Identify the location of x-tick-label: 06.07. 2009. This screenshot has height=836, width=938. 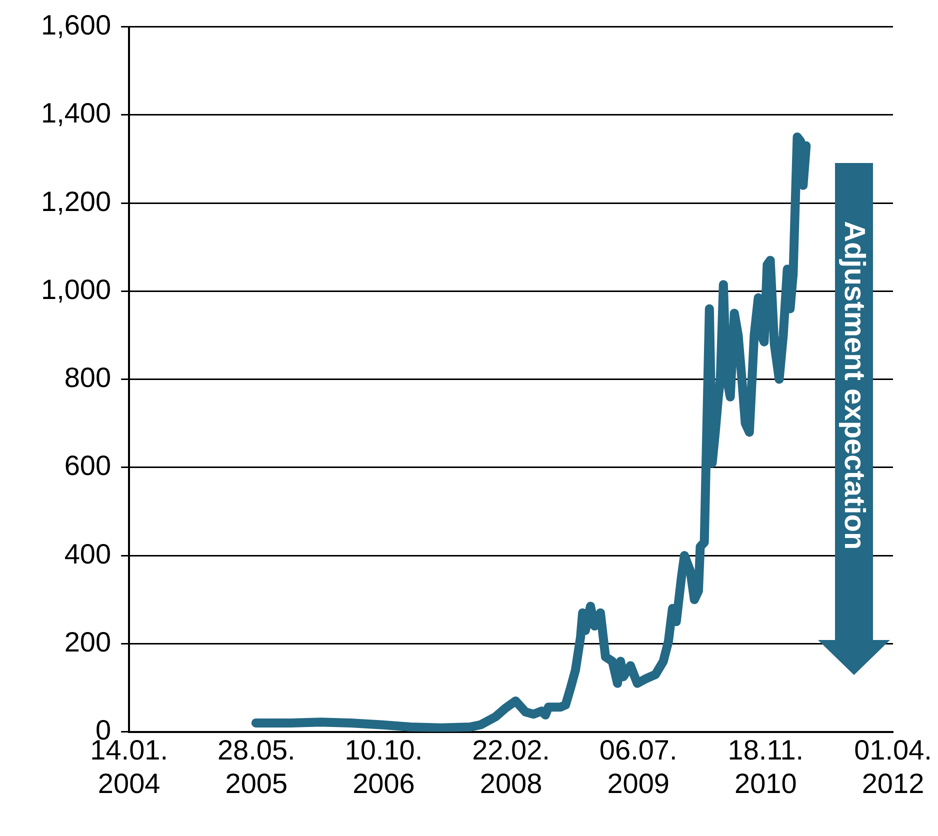
(638, 766).